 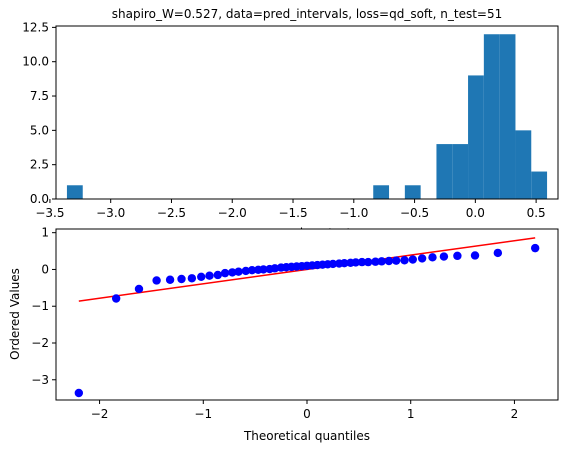 What do you see at coordinates (39, 130) in the screenshot?
I see `histogram-y-tick-label: 5.0` at bounding box center [39, 130].